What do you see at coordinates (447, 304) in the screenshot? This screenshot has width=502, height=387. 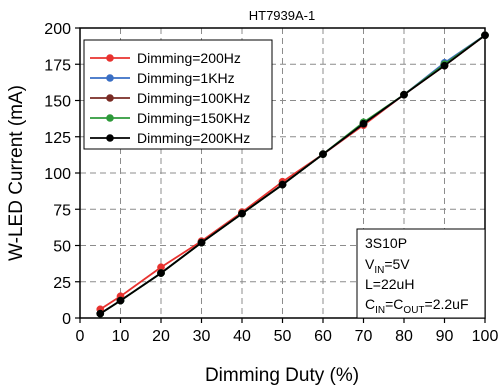 I see `capacitance-value: =2.2uF` at bounding box center [447, 304].